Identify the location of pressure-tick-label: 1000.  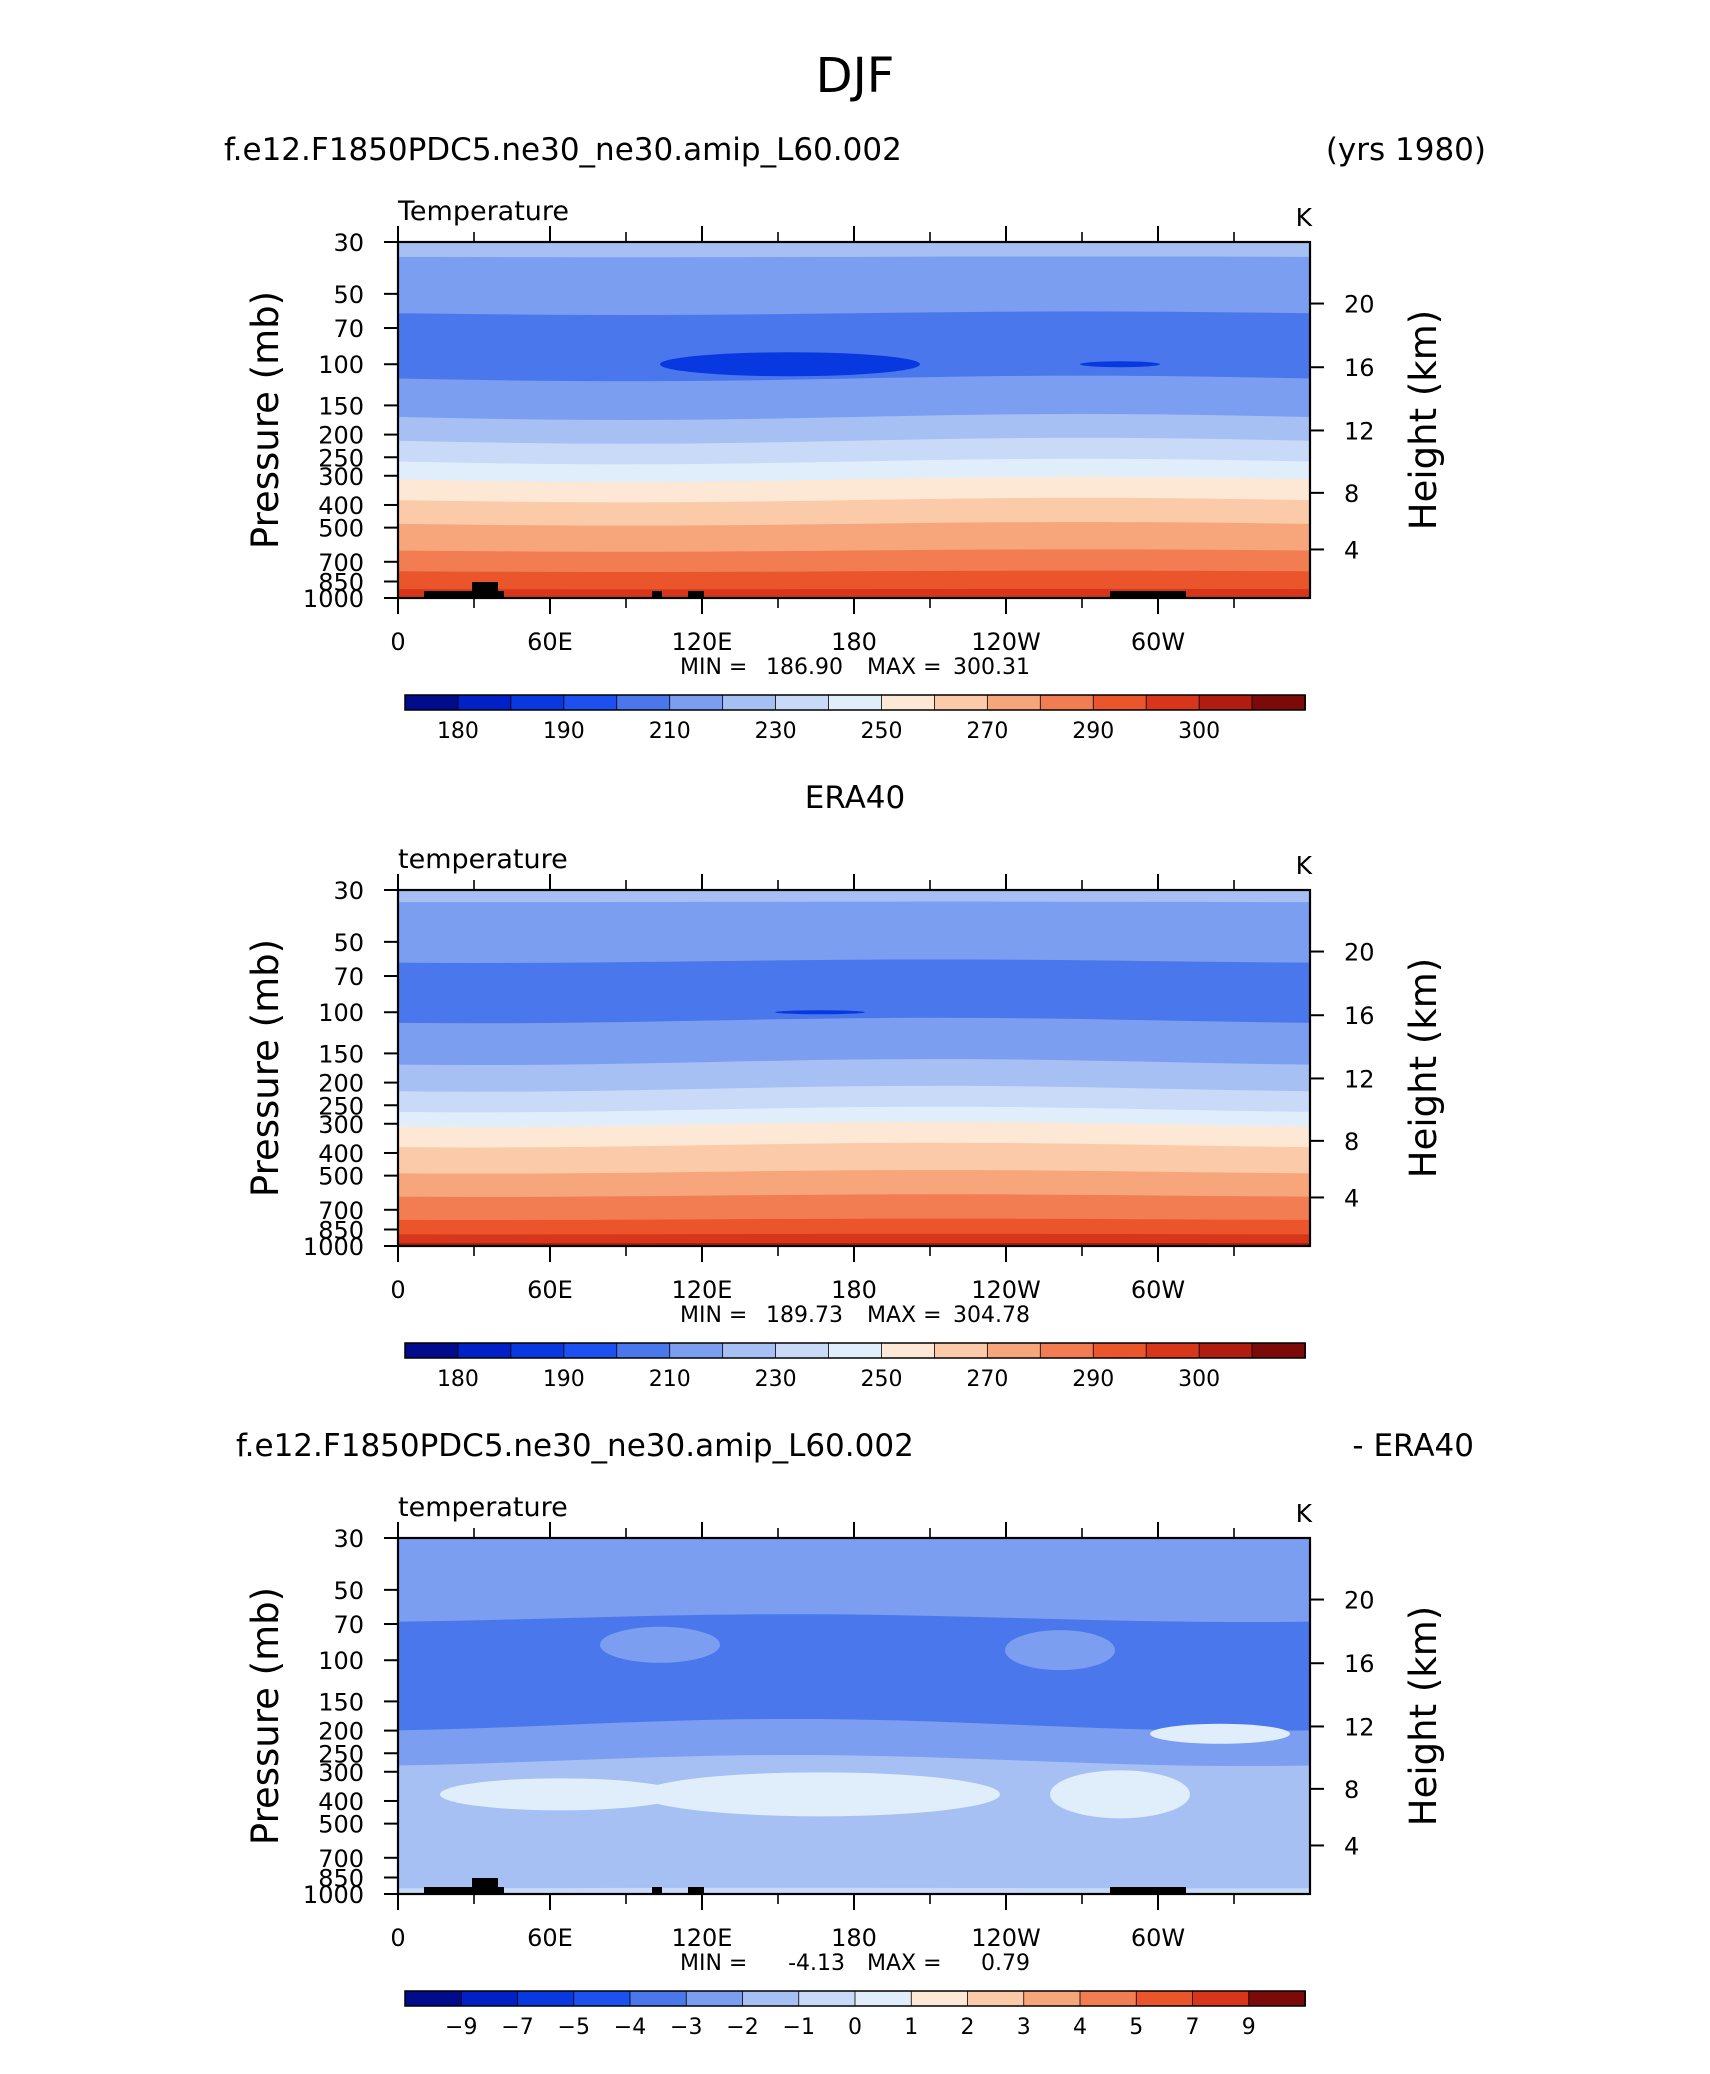
(333, 1247).